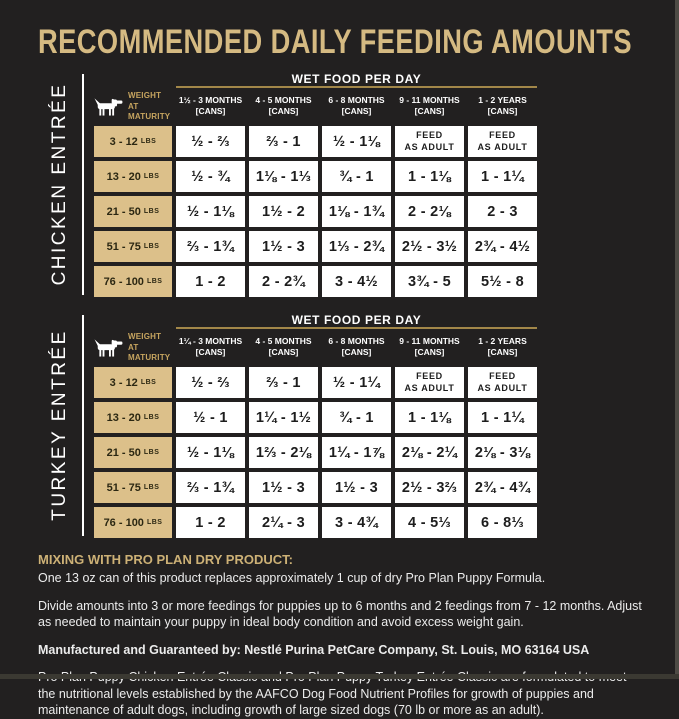 This screenshot has height=719, width=679. Describe the element at coordinates (83, 425) in the screenshot. I see `vertical-divider` at that location.